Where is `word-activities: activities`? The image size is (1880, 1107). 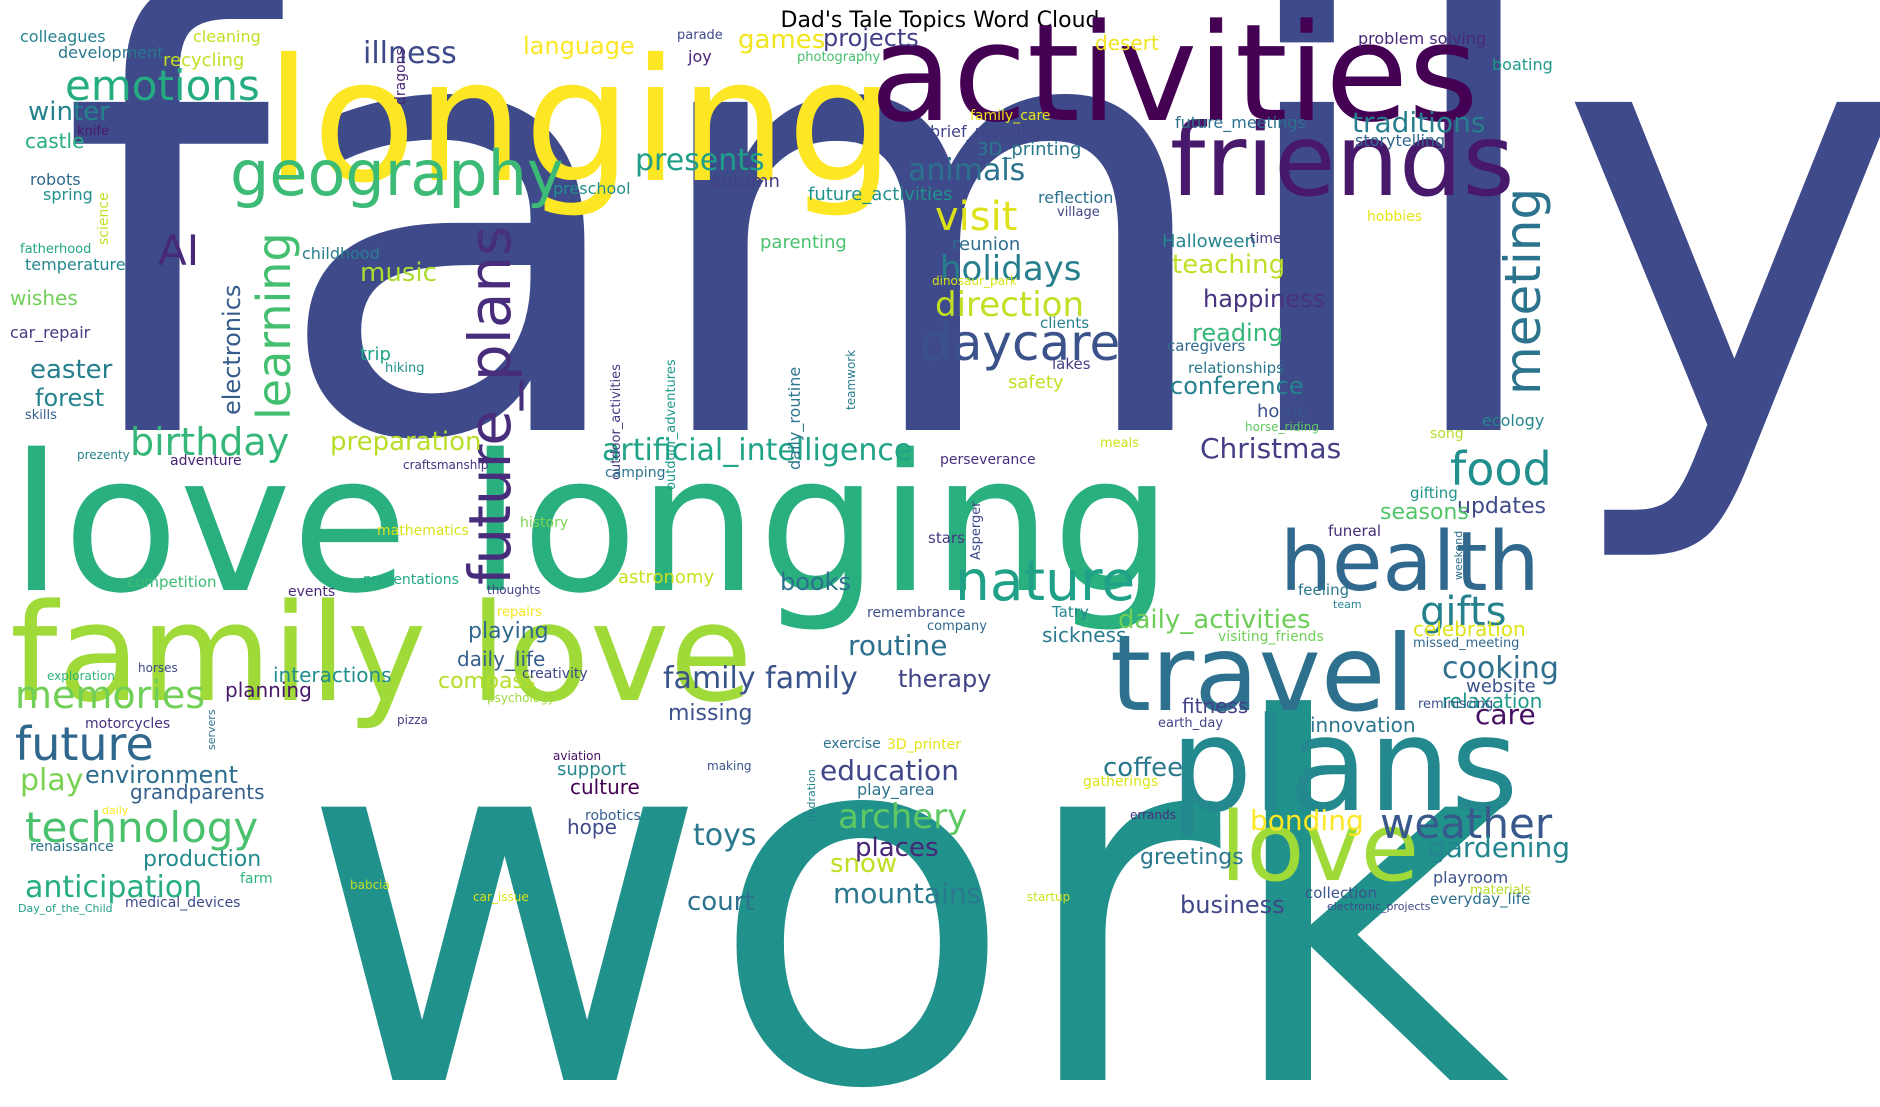
word-activities: activities is located at coordinates (1174, 76).